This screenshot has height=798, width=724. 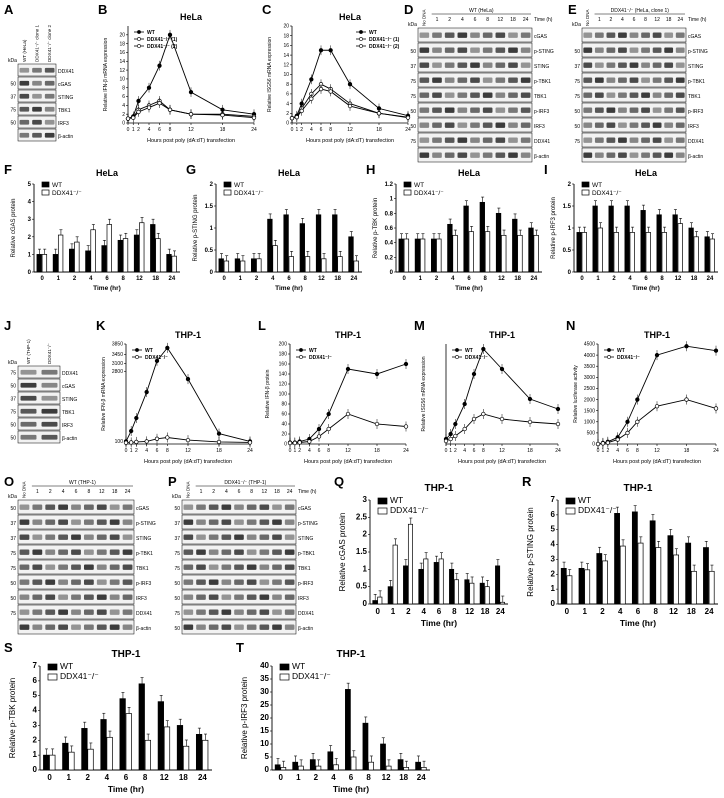 What do you see at coordinates (289, 173) in the screenshot?
I see `chart-title: HeLa` at bounding box center [289, 173].